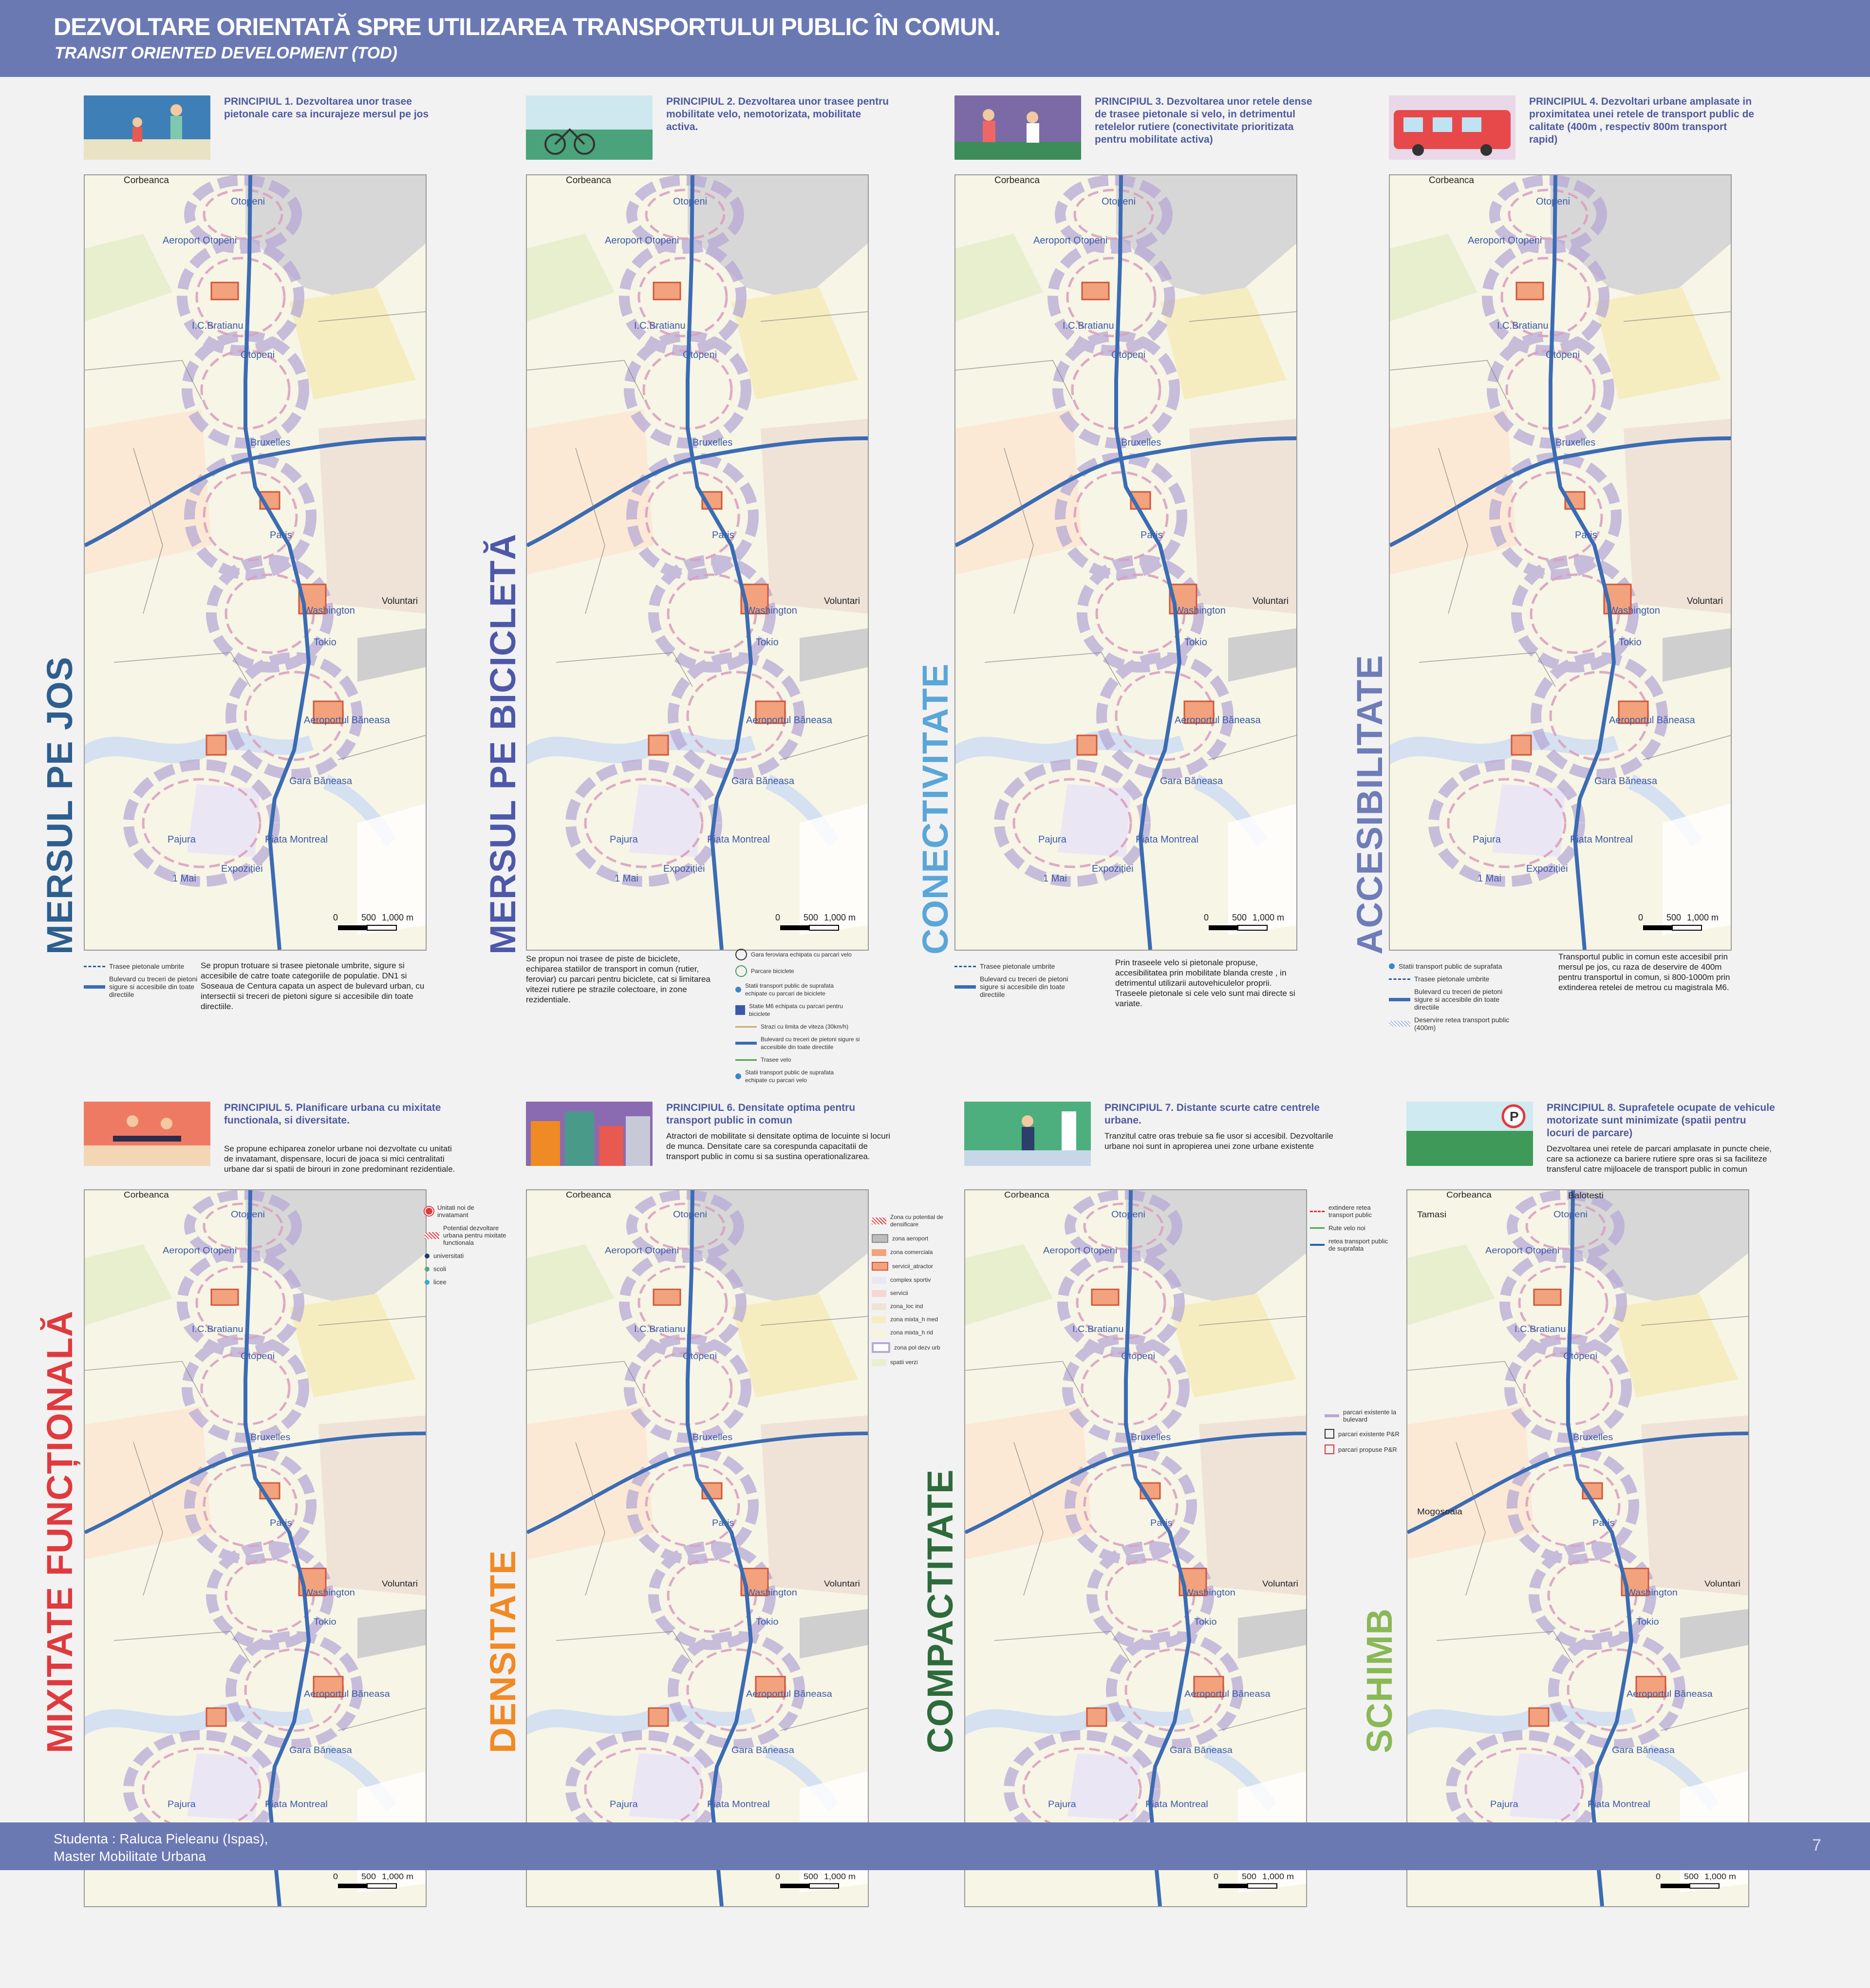 The height and width of the screenshot is (1988, 1870). Describe the element at coordinates (805, 1026) in the screenshot. I see `legend-item: Strazi cu limita de viteza (30km/h)` at that location.